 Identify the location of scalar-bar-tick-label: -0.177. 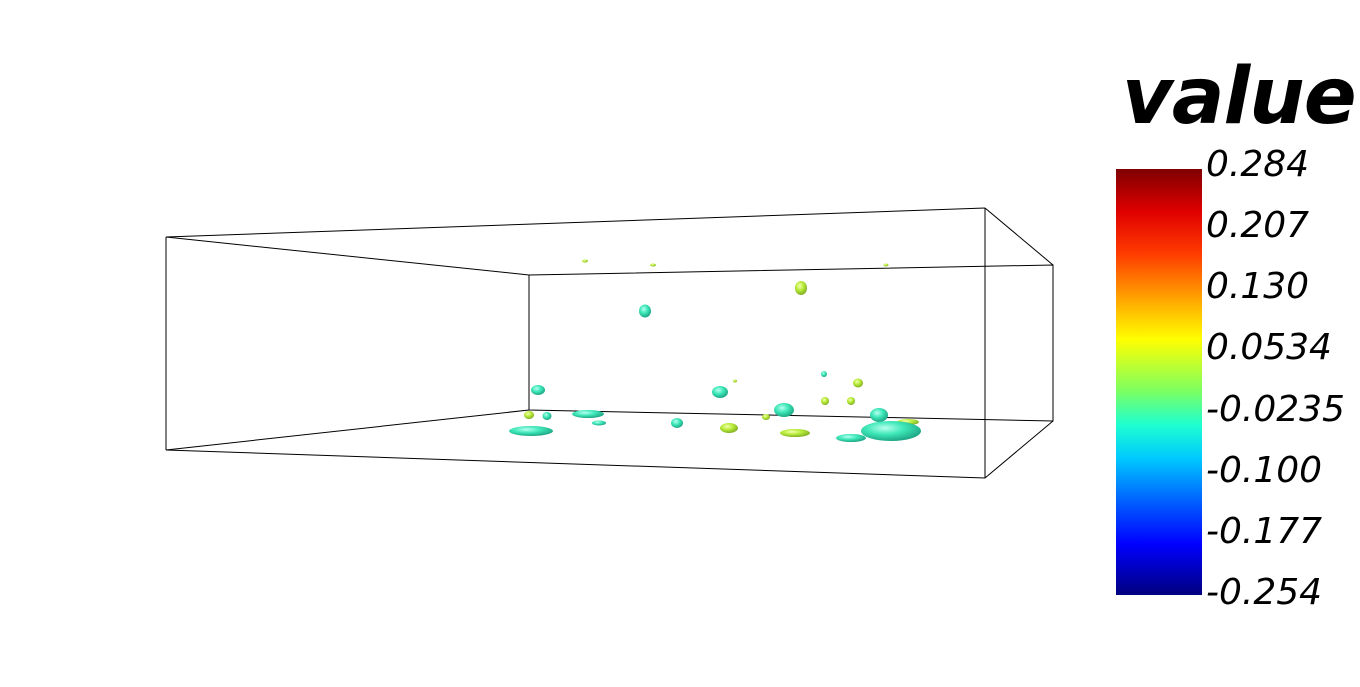
(1264, 531).